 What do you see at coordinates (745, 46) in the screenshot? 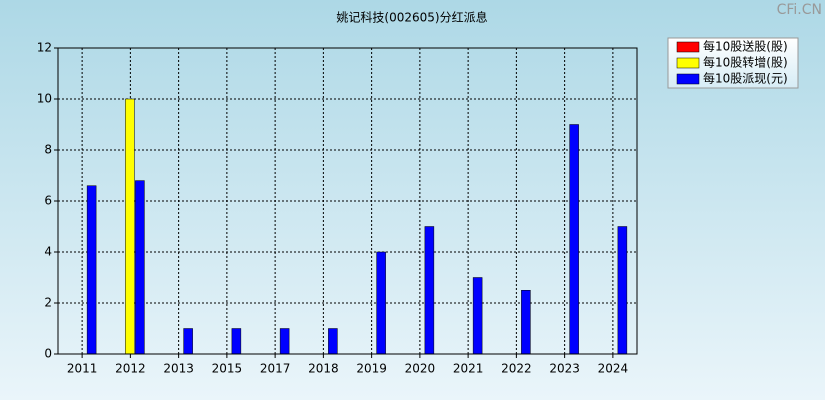
I see `legend-label: 每10股送股(股)` at bounding box center [745, 46].